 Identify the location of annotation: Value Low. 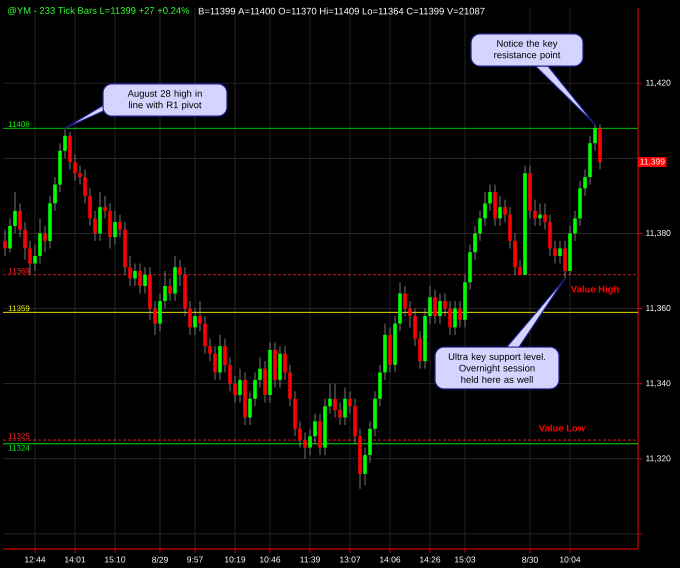
(562, 428).